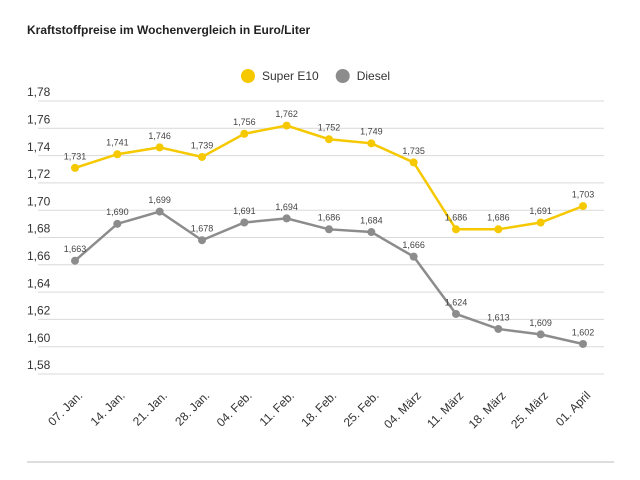 The width and height of the screenshot is (640, 480). What do you see at coordinates (39, 365) in the screenshot?
I see `y-tick-label: 1,58` at bounding box center [39, 365].